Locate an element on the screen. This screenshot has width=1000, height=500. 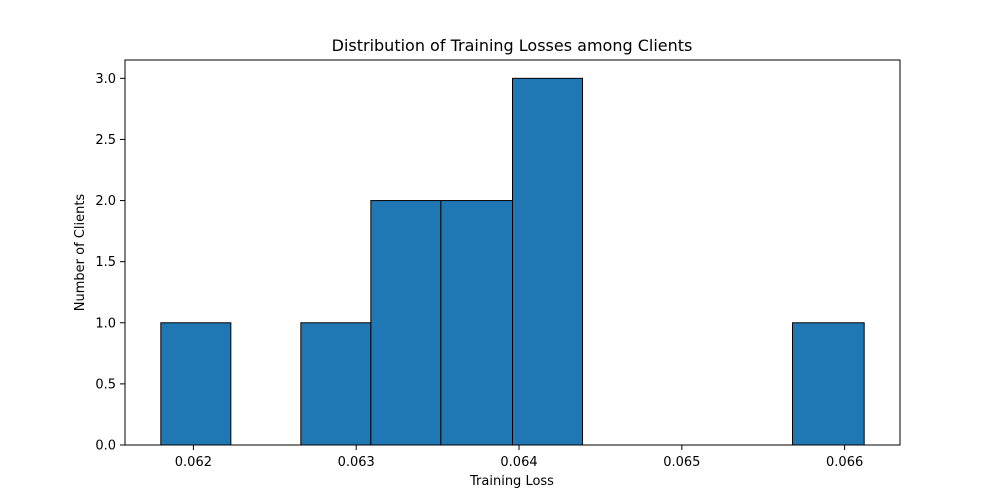
y-axis-ticks: 0.0 0.5 1.0 1.5 2.0 2.5 3.0 is located at coordinates (110, 263).